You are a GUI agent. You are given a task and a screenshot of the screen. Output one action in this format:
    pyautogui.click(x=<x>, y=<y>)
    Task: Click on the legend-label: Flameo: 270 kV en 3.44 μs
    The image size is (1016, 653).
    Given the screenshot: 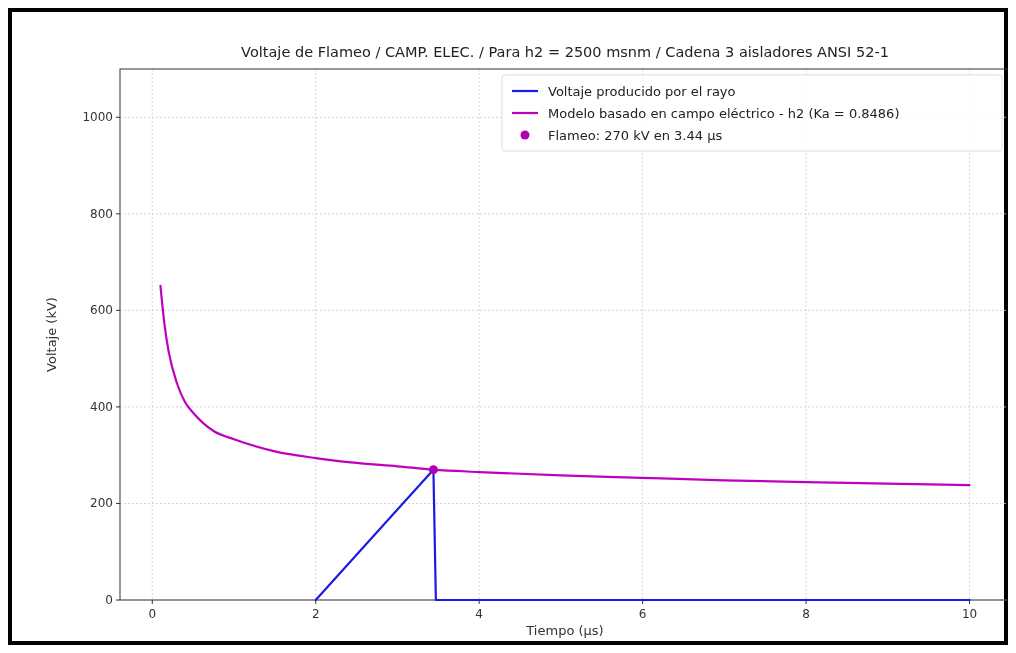 What is the action you would take?
    pyautogui.click(x=635, y=135)
    